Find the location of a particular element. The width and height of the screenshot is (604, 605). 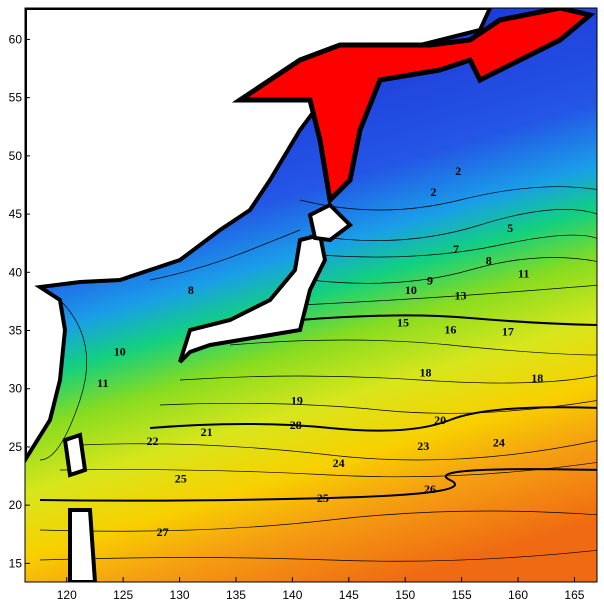

contour-label: 21 is located at coordinates (207, 432).